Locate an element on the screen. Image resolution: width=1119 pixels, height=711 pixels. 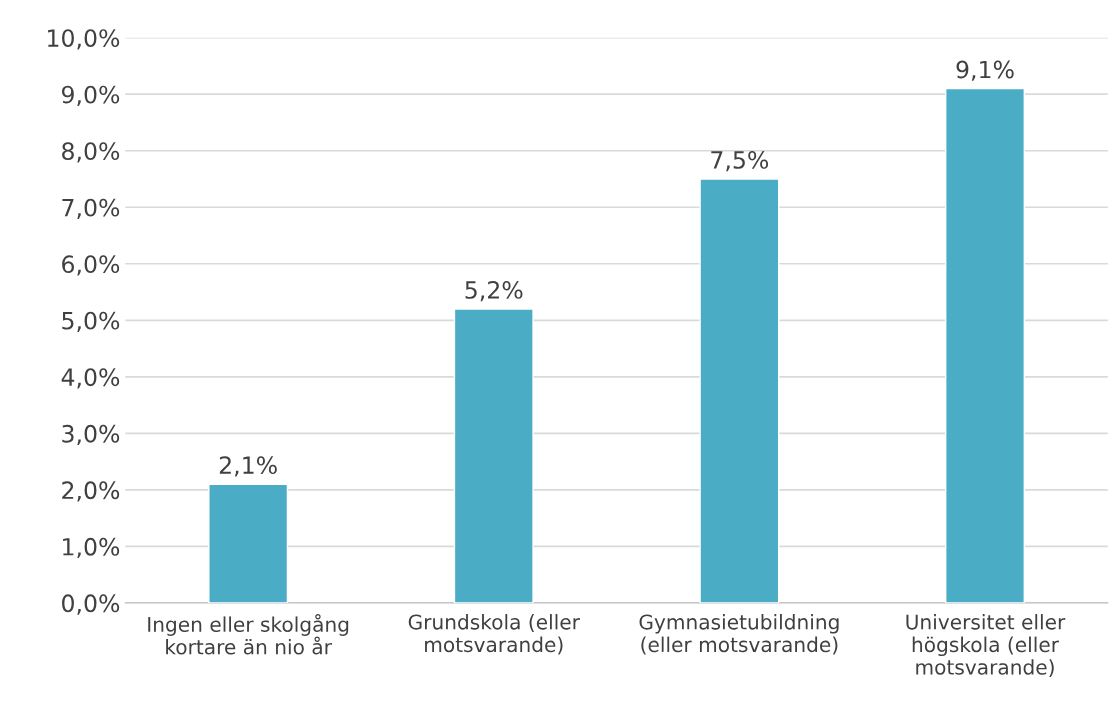
y-tick-label: 1,0% is located at coordinates (91, 548).